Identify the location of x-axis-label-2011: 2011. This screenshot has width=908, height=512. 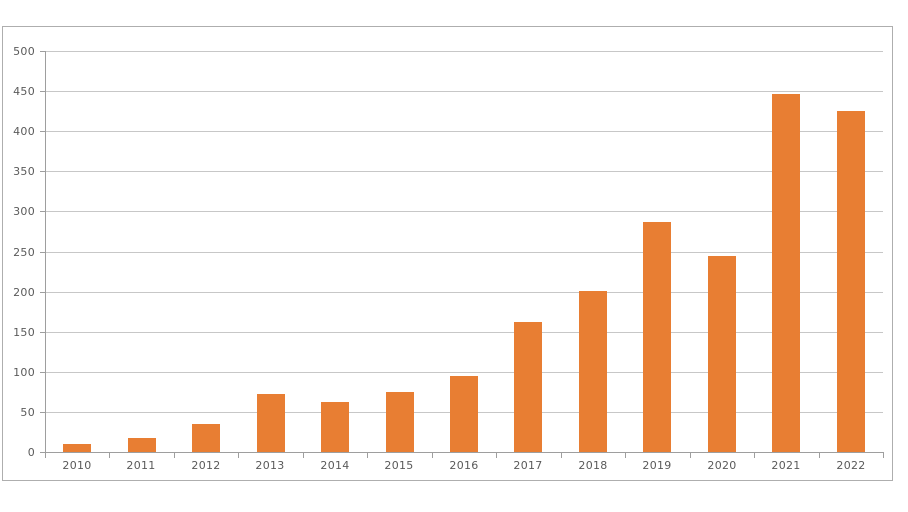
(141, 465).